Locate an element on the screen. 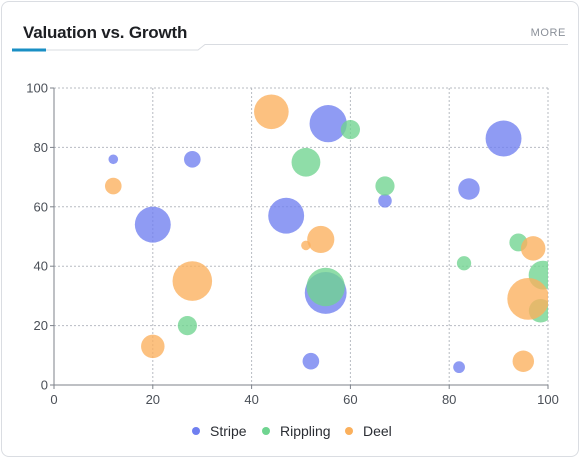 This screenshot has height=460, width=582. legend-label-stripe: Stripe is located at coordinates (228, 431).